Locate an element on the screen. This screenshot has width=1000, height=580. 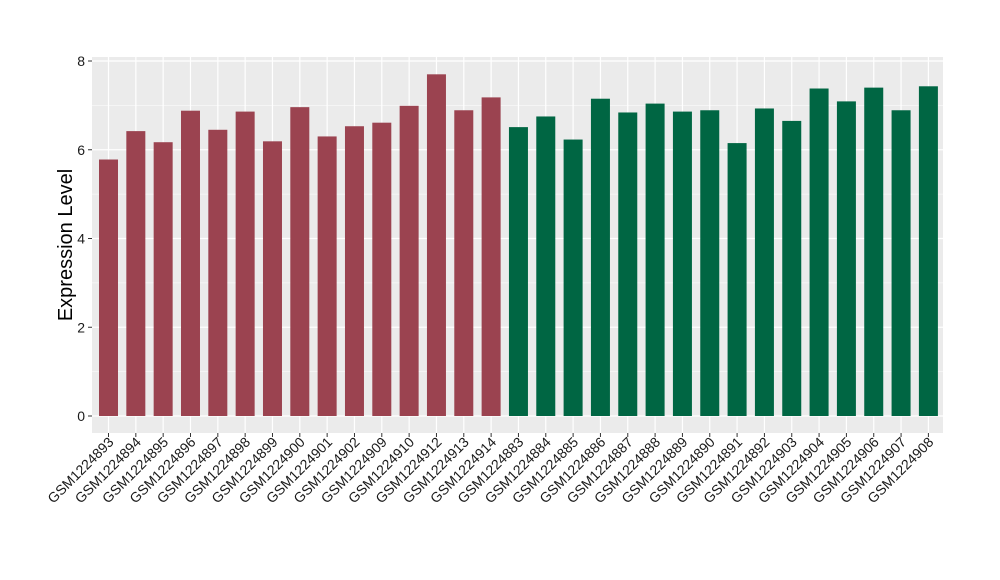
y-tick-label: 2 is located at coordinates (81, 327).